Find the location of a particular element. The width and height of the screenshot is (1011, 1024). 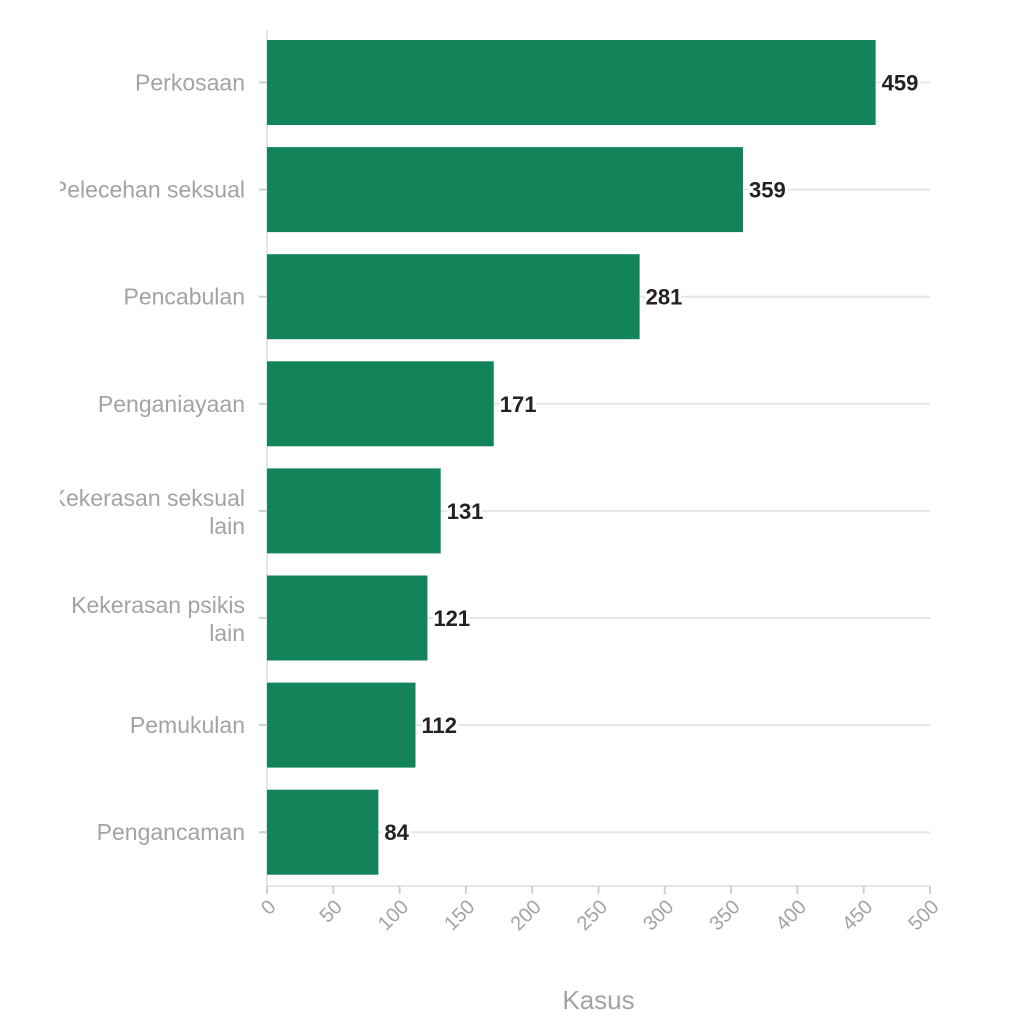

x-tick-label: 200 is located at coordinates (526, 915).